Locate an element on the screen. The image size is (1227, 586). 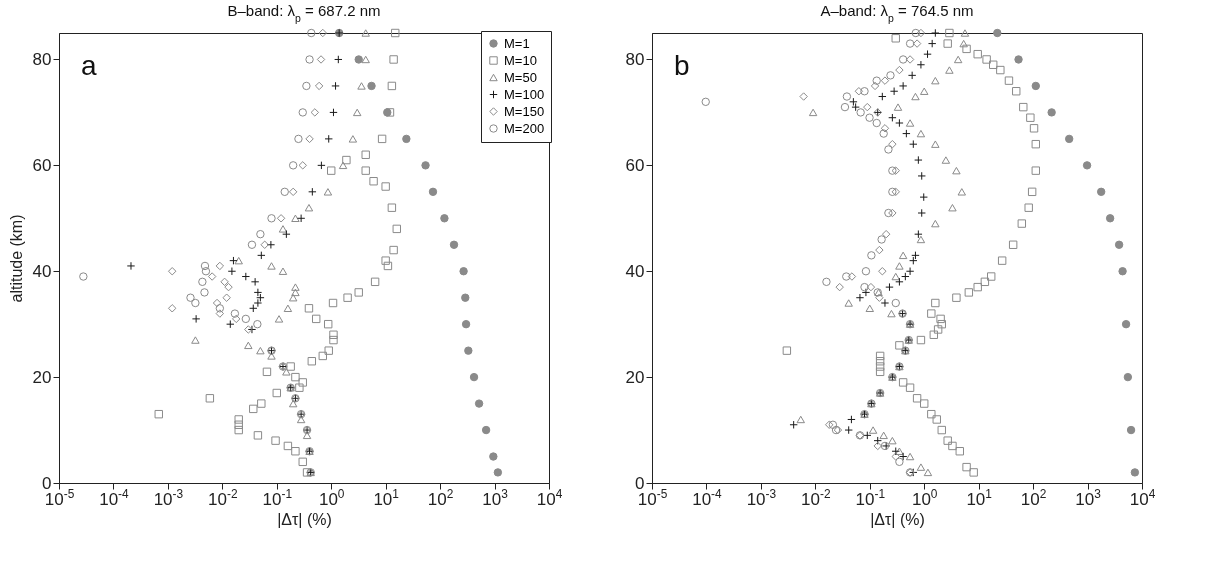
annotation: b is located at coordinates (682, 65).